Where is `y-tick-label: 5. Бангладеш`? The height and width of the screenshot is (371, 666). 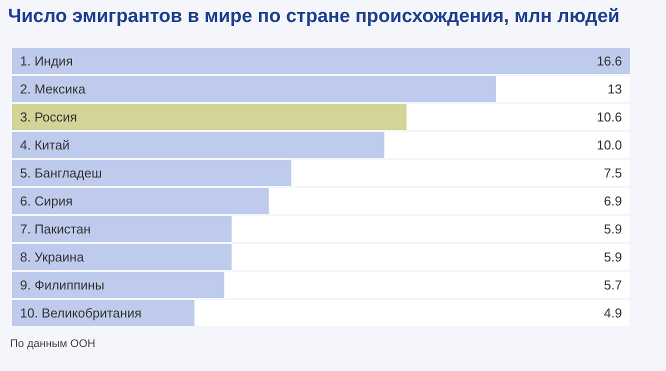
y-tick-label: 5. Бангладеш is located at coordinates (61, 173).